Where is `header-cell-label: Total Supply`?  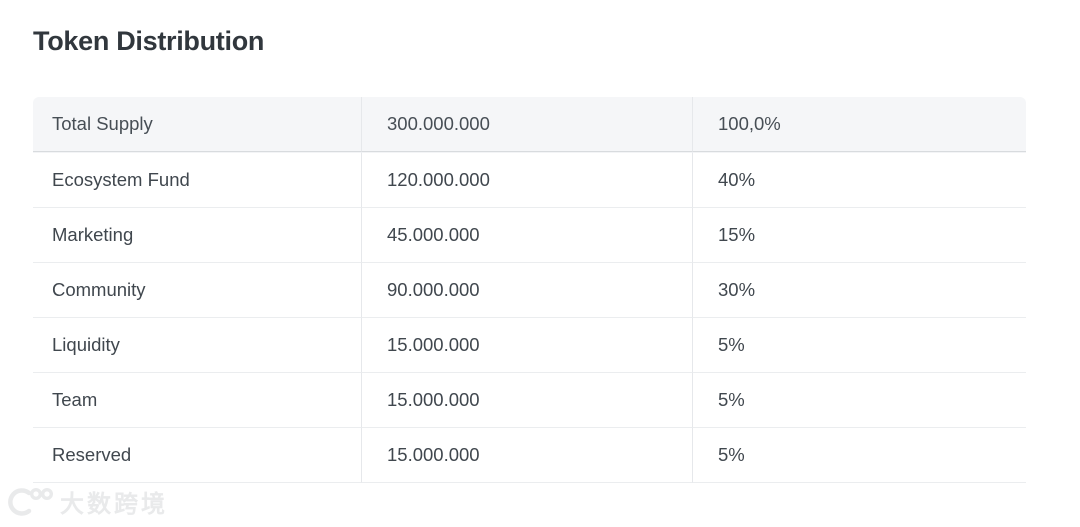 header-cell-label: Total Supply is located at coordinates (197, 124).